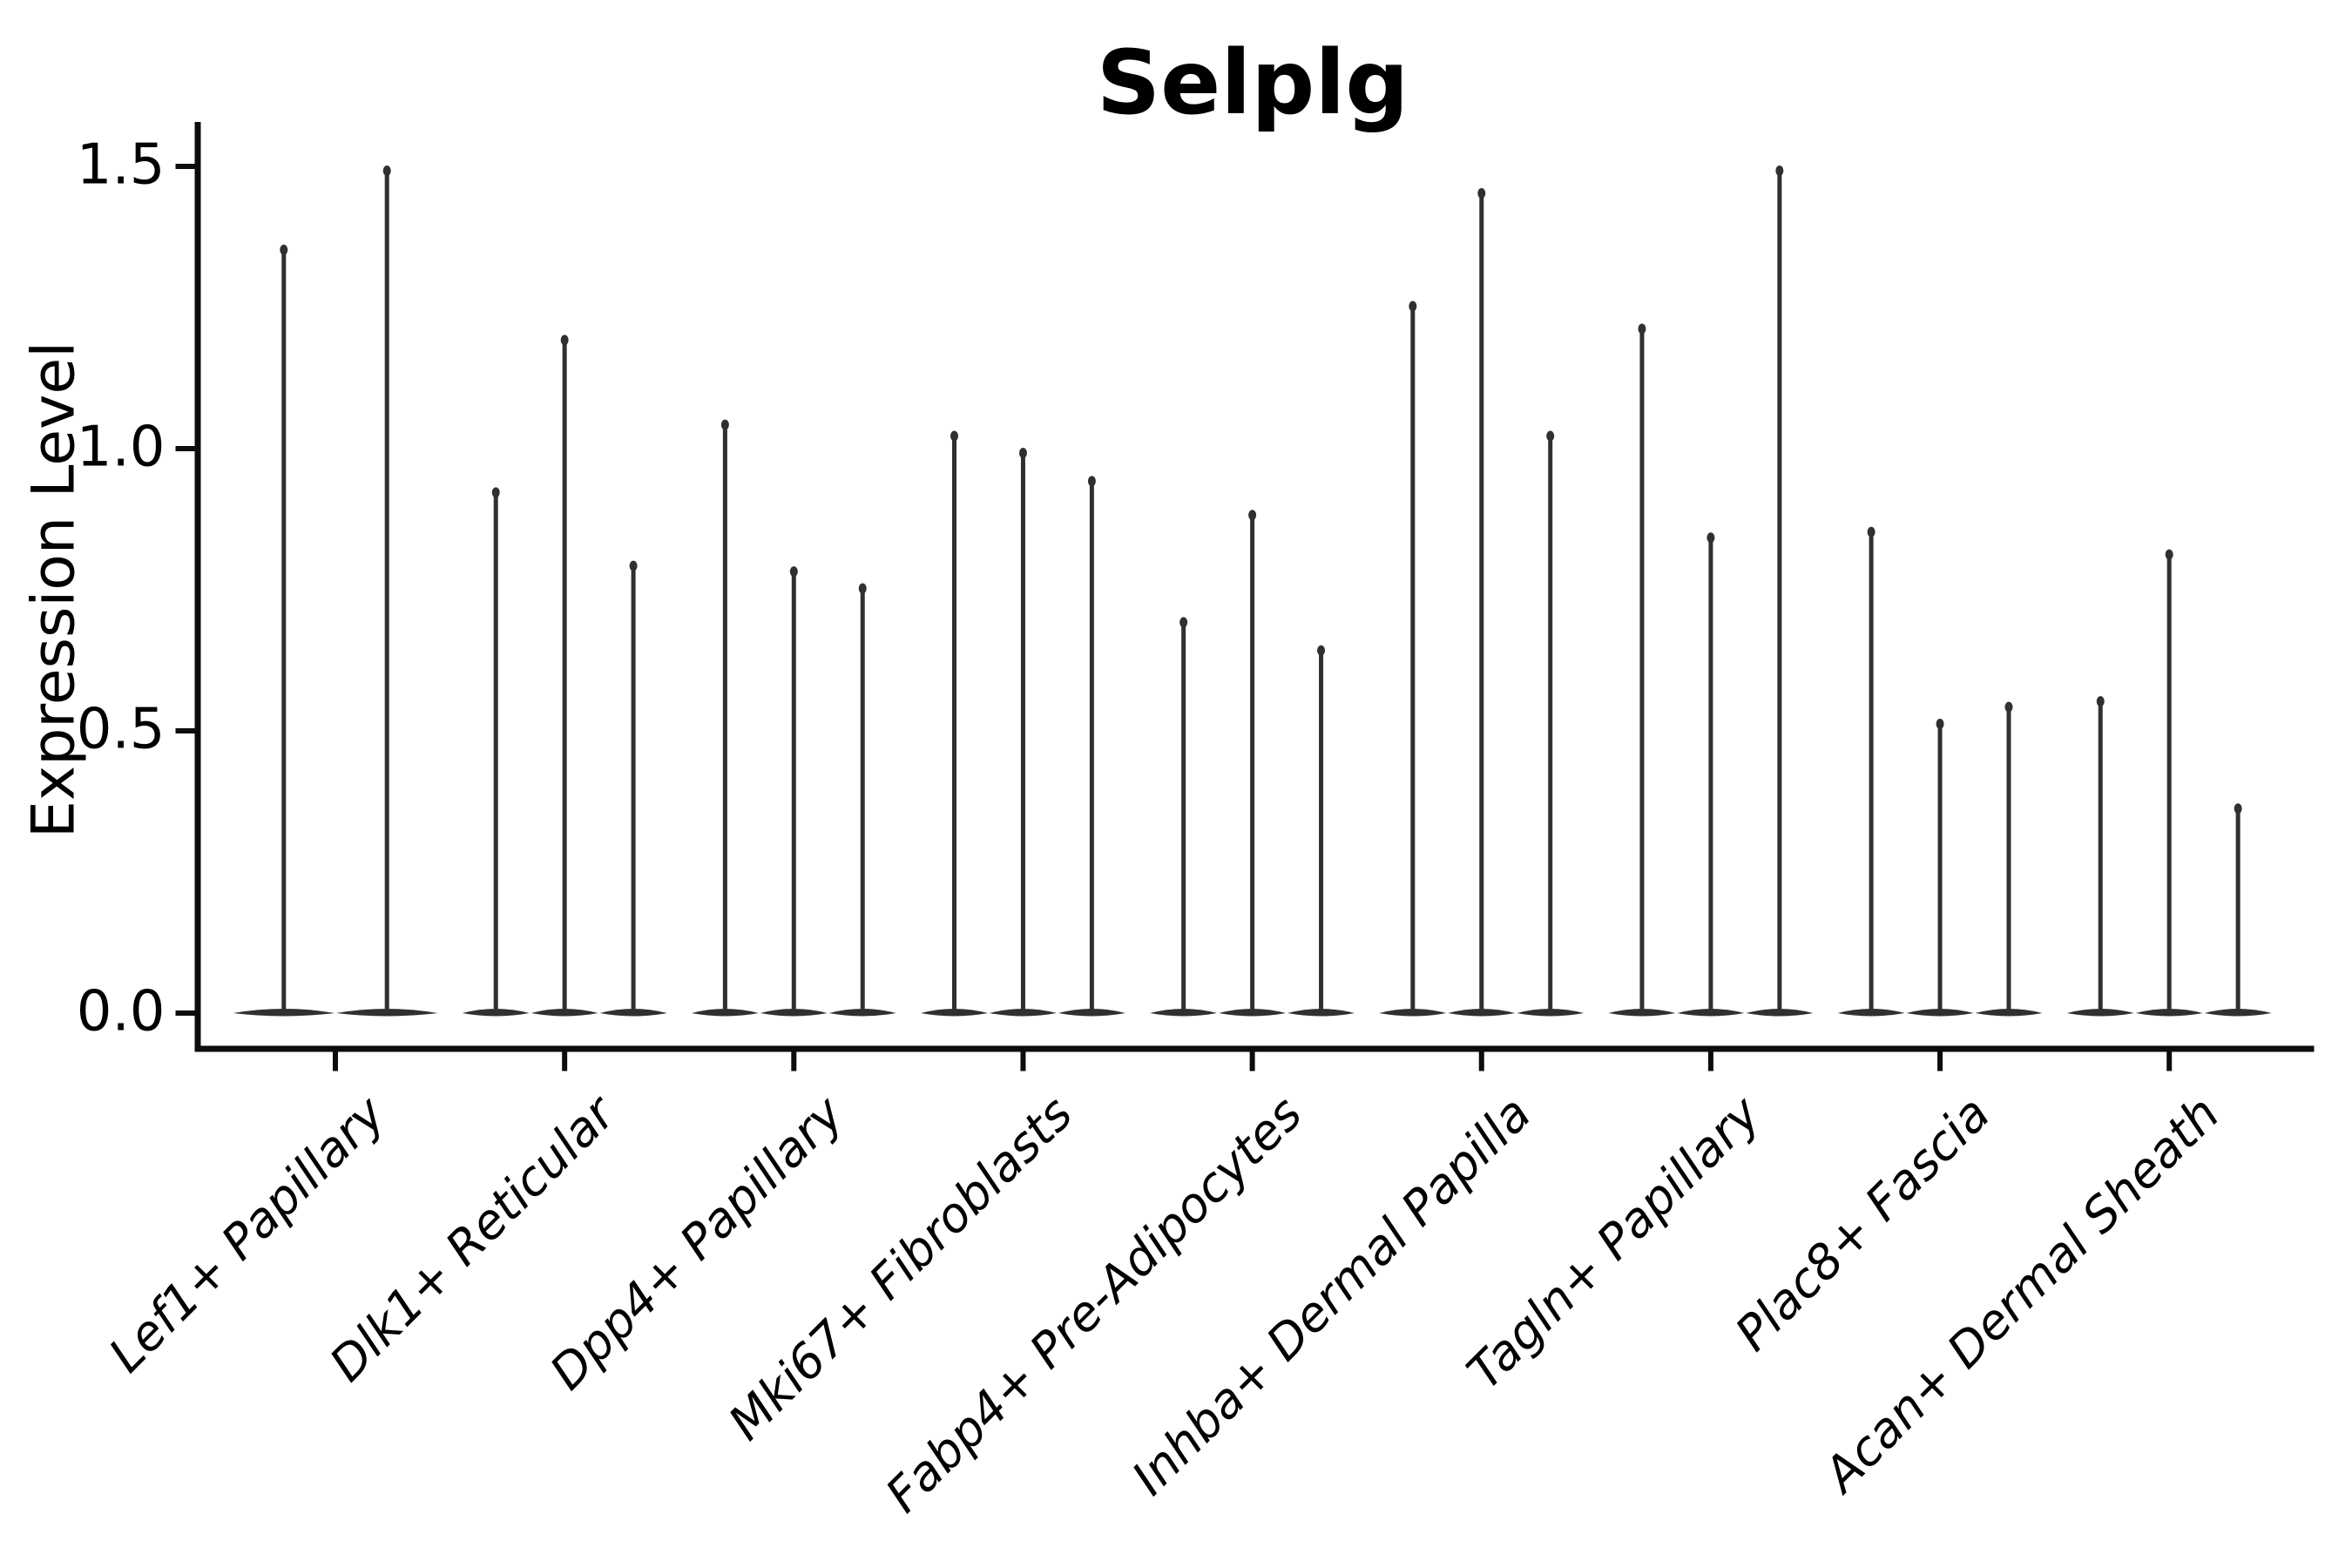 The width and height of the screenshot is (2352, 1568). What do you see at coordinates (198, 587) in the screenshot?
I see `y-axis-spine` at bounding box center [198, 587].